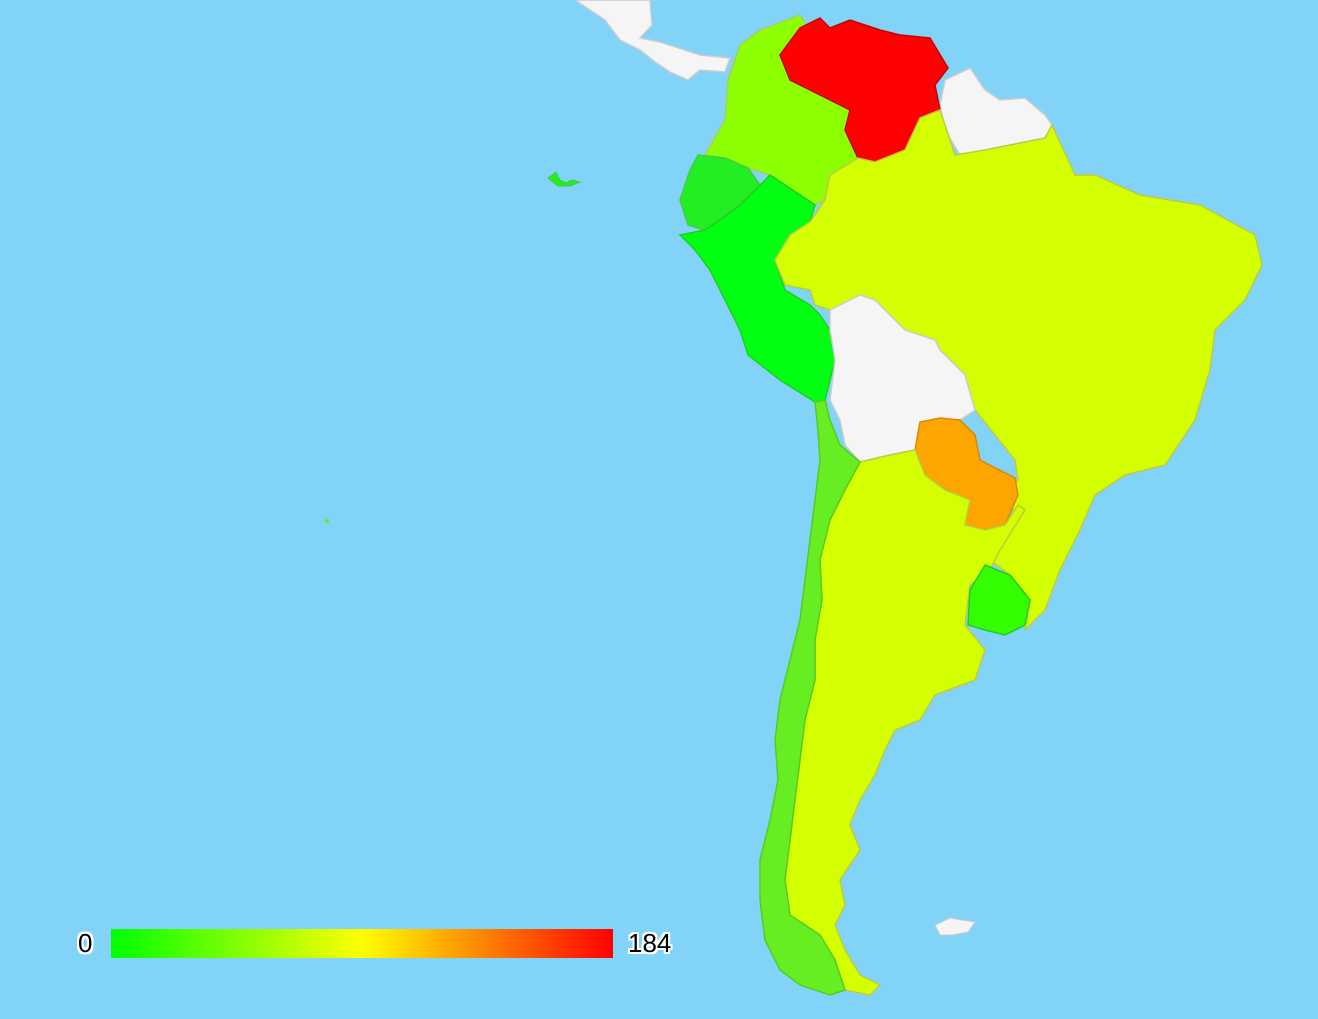 This screenshot has width=1318, height=1019. Describe the element at coordinates (652, 40) in the screenshot. I see `region-central-america` at that location.